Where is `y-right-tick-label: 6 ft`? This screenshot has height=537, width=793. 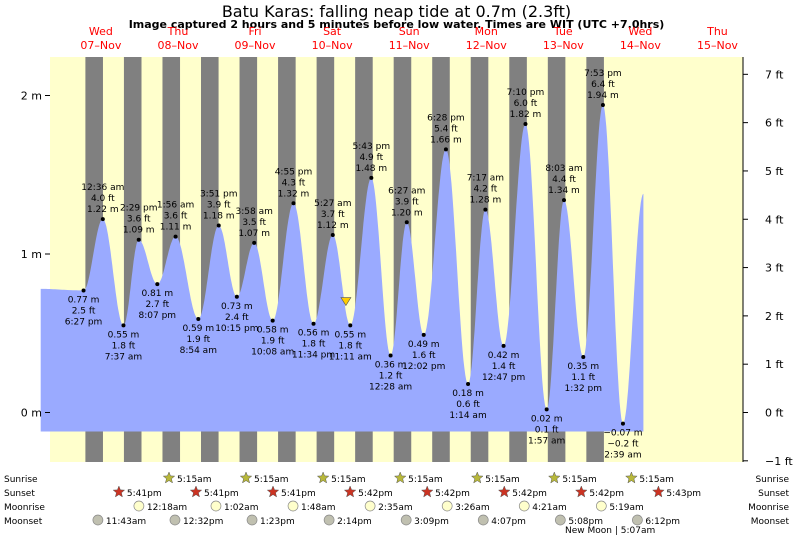
y-right-tick-label: 6 ft is located at coordinates (774, 123).